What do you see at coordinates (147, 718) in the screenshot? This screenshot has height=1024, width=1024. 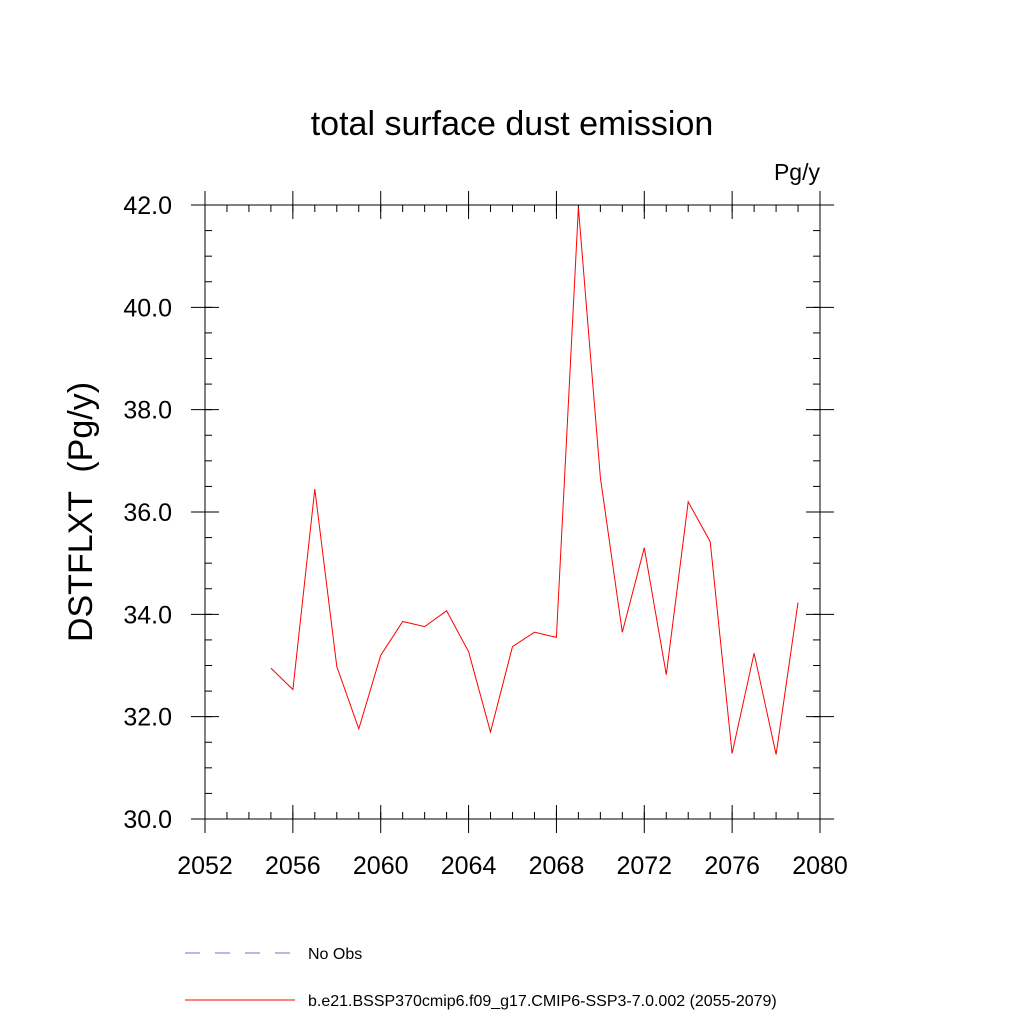 I see `y-tick-label: 32.0` at bounding box center [147, 718].